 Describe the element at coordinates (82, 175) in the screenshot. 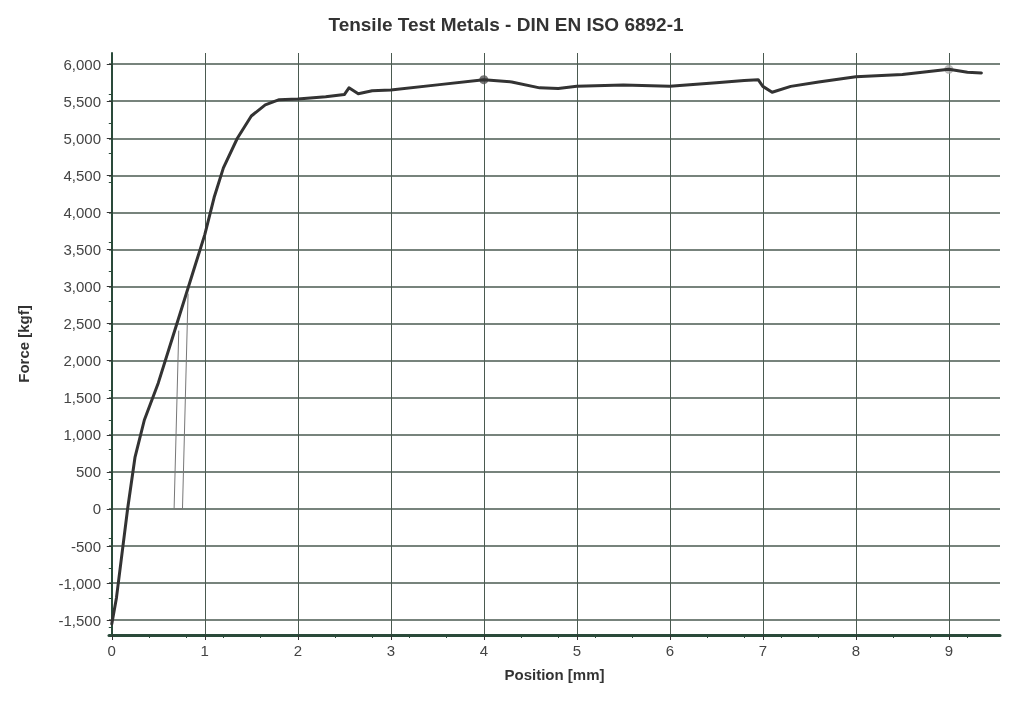

I see `y-tick-label: 4,500` at that location.